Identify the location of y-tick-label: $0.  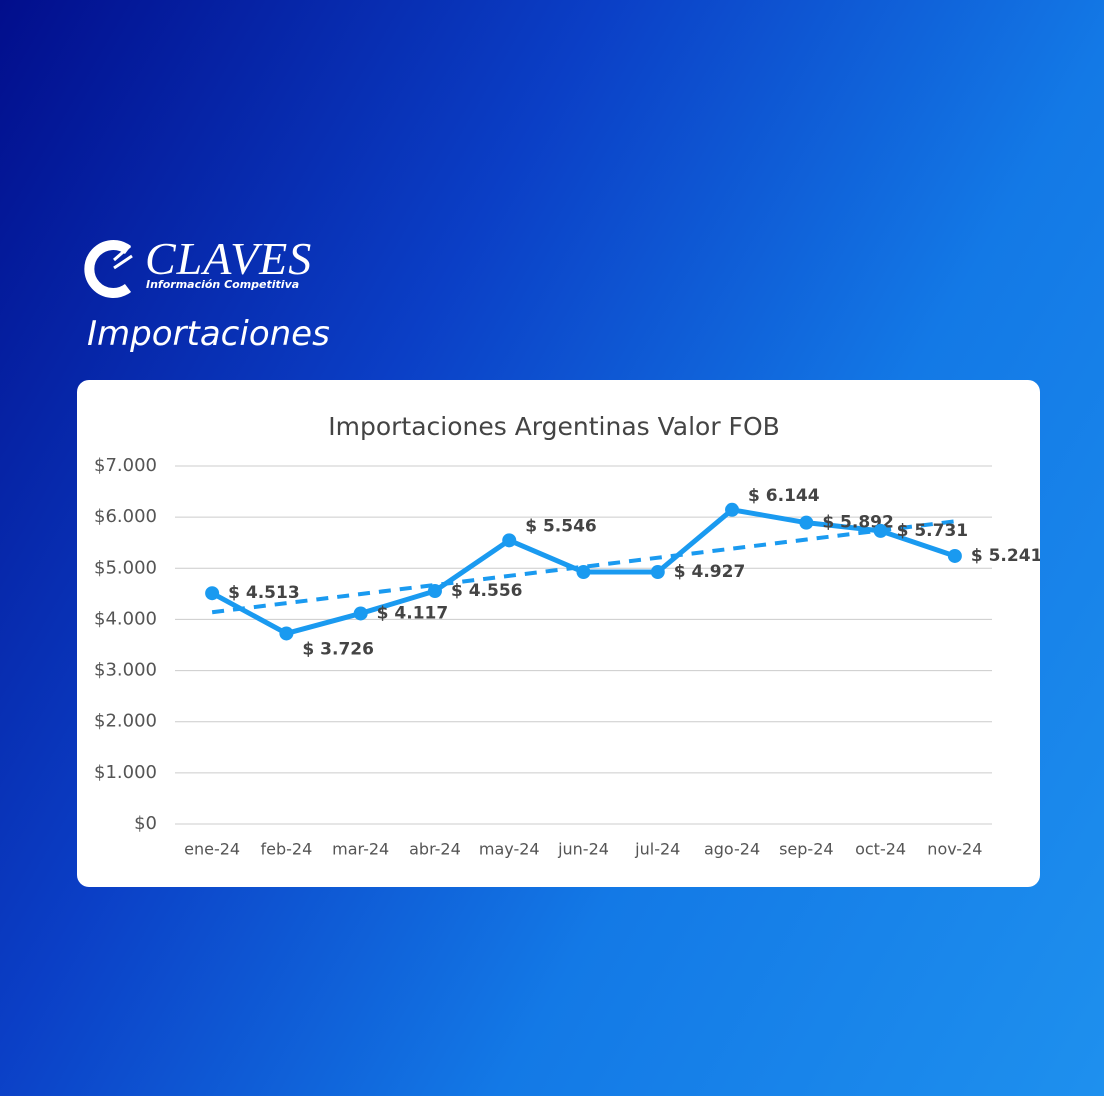
(145, 823).